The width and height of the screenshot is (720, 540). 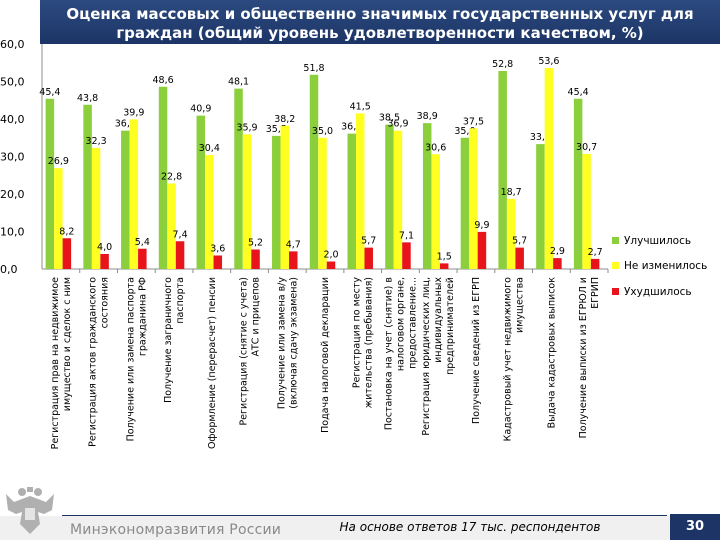 I want to click on category-label-line: Получение или замена паспорта, so click(x=130, y=359).